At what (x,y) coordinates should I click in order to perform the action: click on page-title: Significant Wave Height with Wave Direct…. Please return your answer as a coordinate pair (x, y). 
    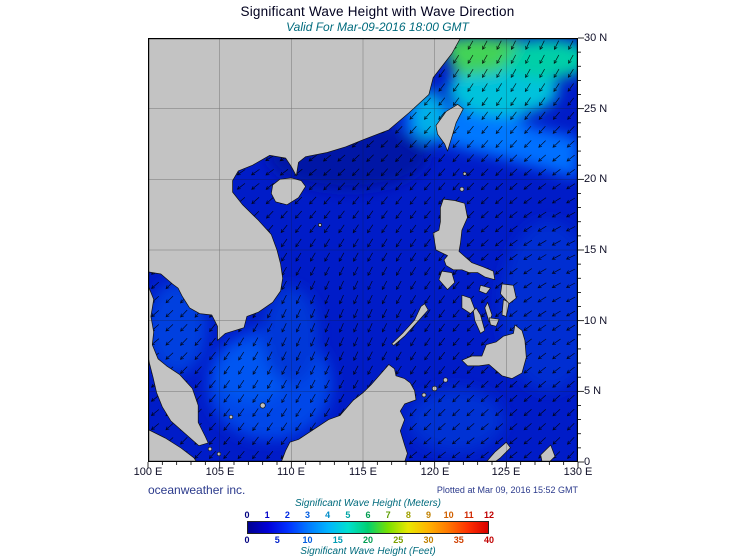
    Looking at the image, I should click on (377, 11).